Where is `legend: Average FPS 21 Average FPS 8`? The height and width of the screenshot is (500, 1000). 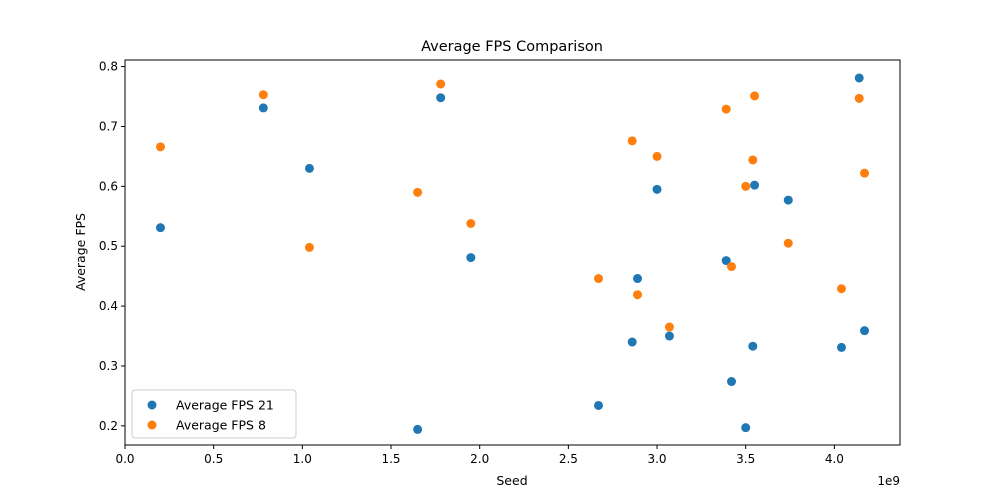
legend: Average FPS 21 Average FPS 8 is located at coordinates (214, 414).